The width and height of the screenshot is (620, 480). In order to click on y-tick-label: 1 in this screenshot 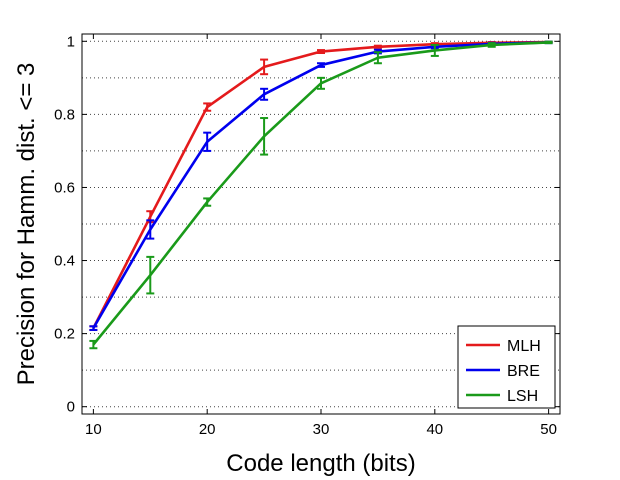, I will do `click(71, 41)`.